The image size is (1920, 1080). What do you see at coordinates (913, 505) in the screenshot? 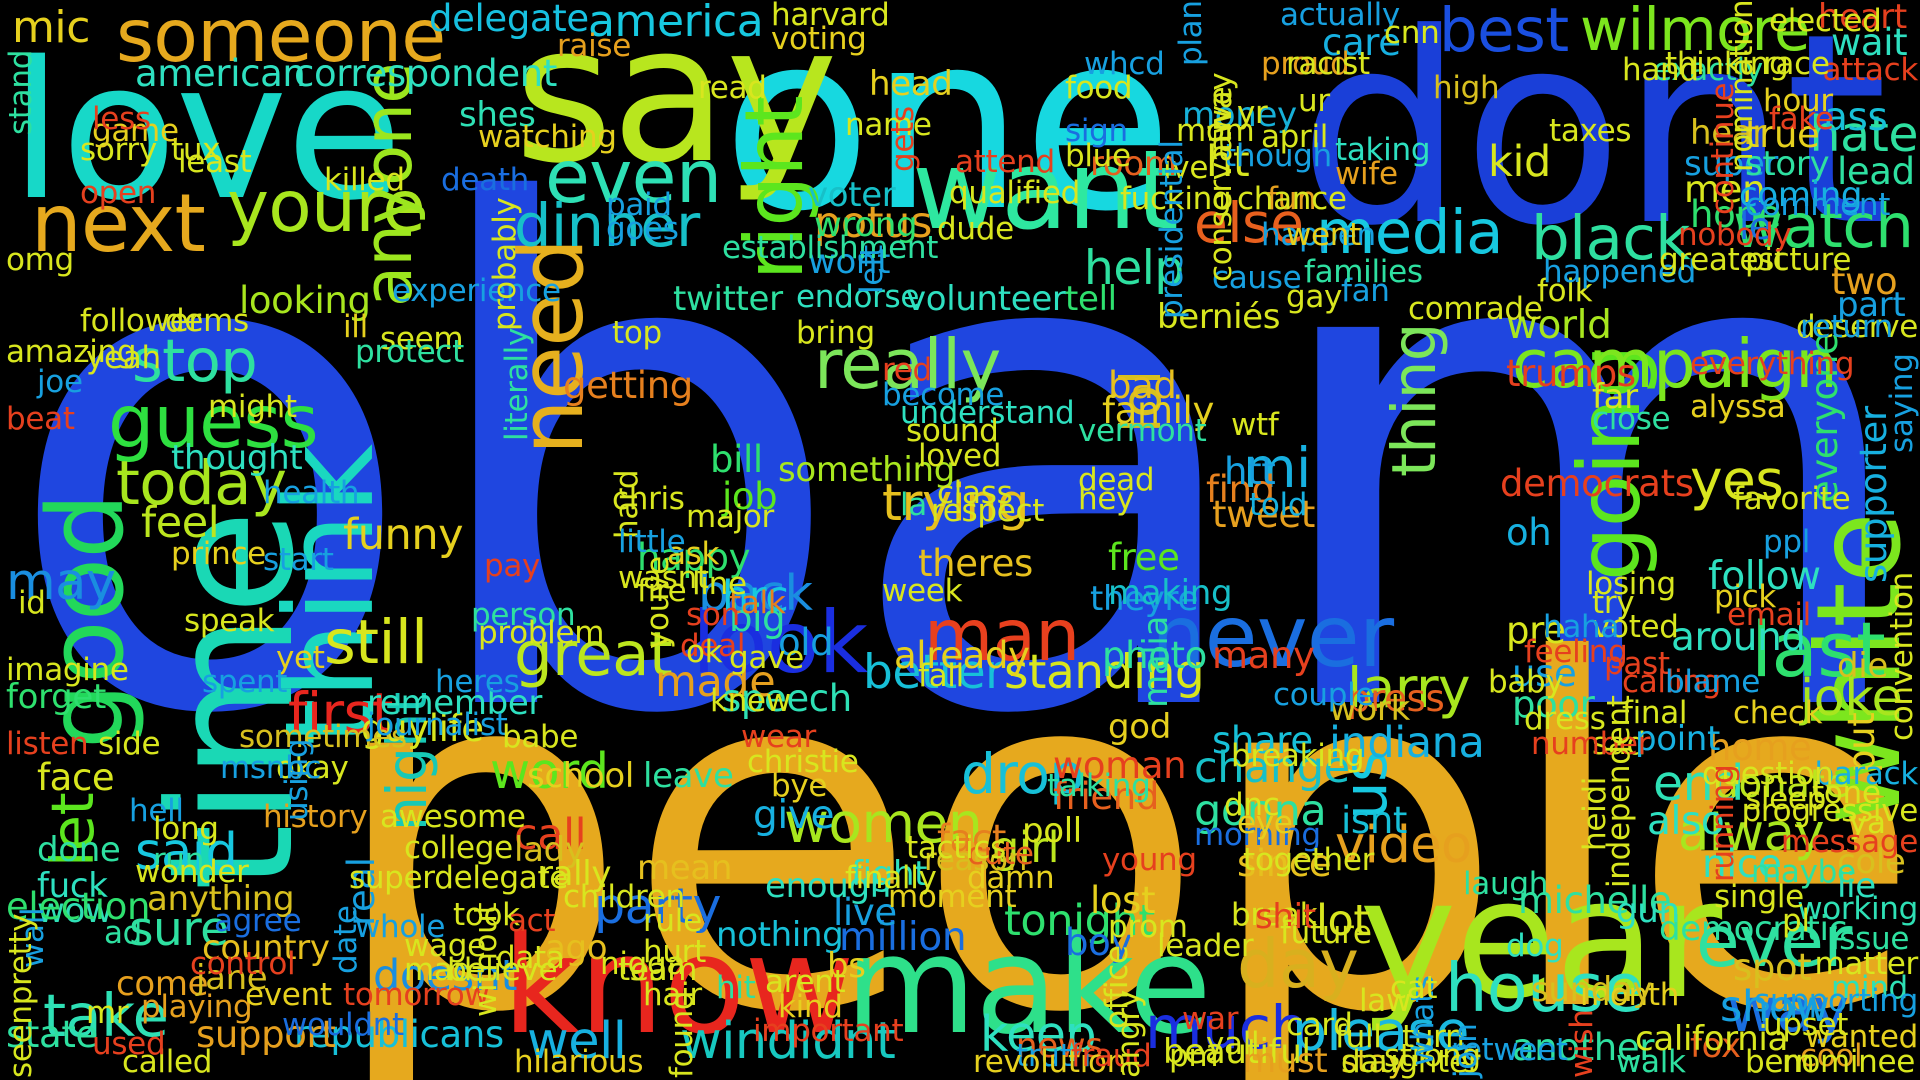
I see `word-la: la` at bounding box center [913, 505].